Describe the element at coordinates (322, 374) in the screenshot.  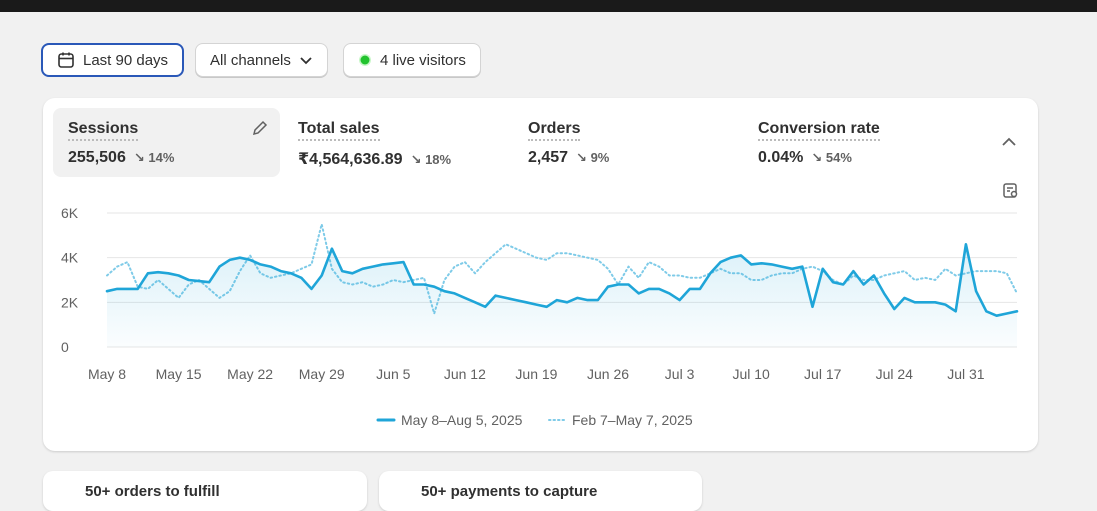
I see `x-tick-label: May 29` at that location.